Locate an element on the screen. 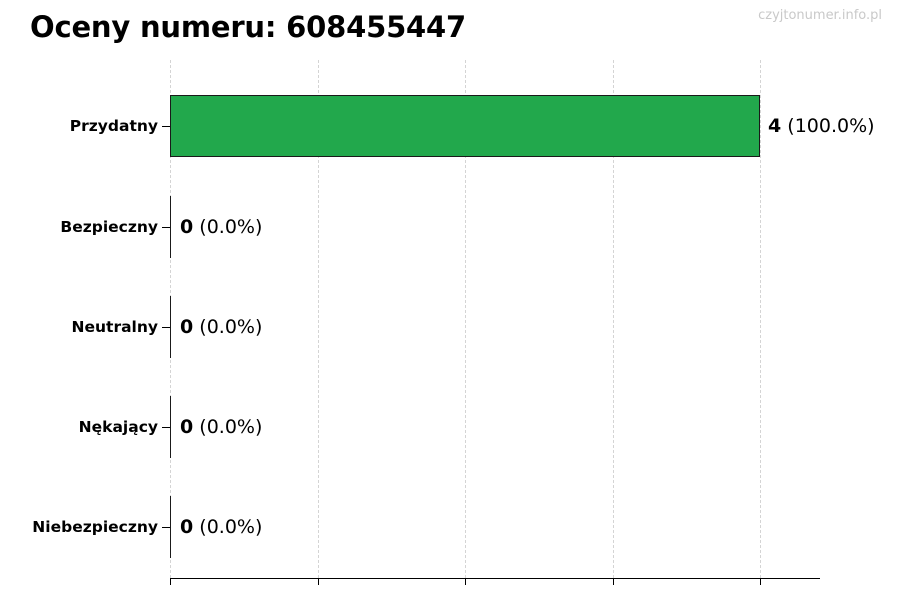 The width and height of the screenshot is (900, 600). bar-row: Neutralny 0 (0.0%) is located at coordinates (450, 327).